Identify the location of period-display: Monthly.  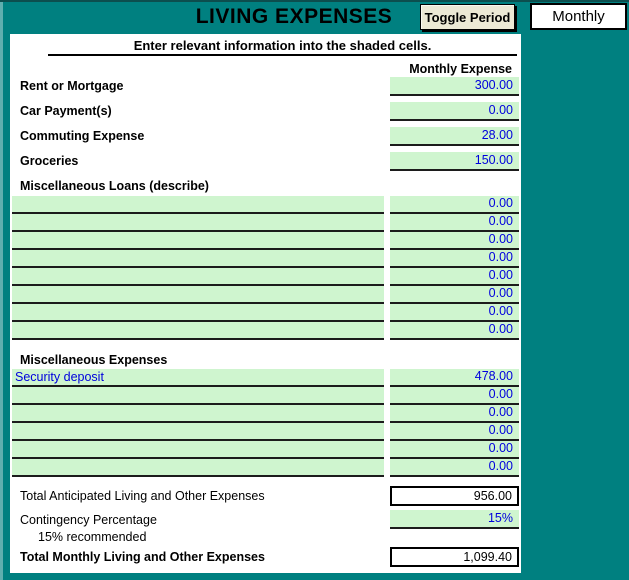
(578, 16).